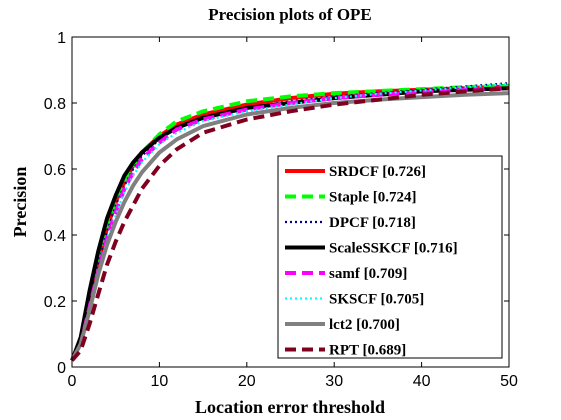  What do you see at coordinates (55, 236) in the screenshot?
I see `y-tick-label: 0.4` at bounding box center [55, 236].